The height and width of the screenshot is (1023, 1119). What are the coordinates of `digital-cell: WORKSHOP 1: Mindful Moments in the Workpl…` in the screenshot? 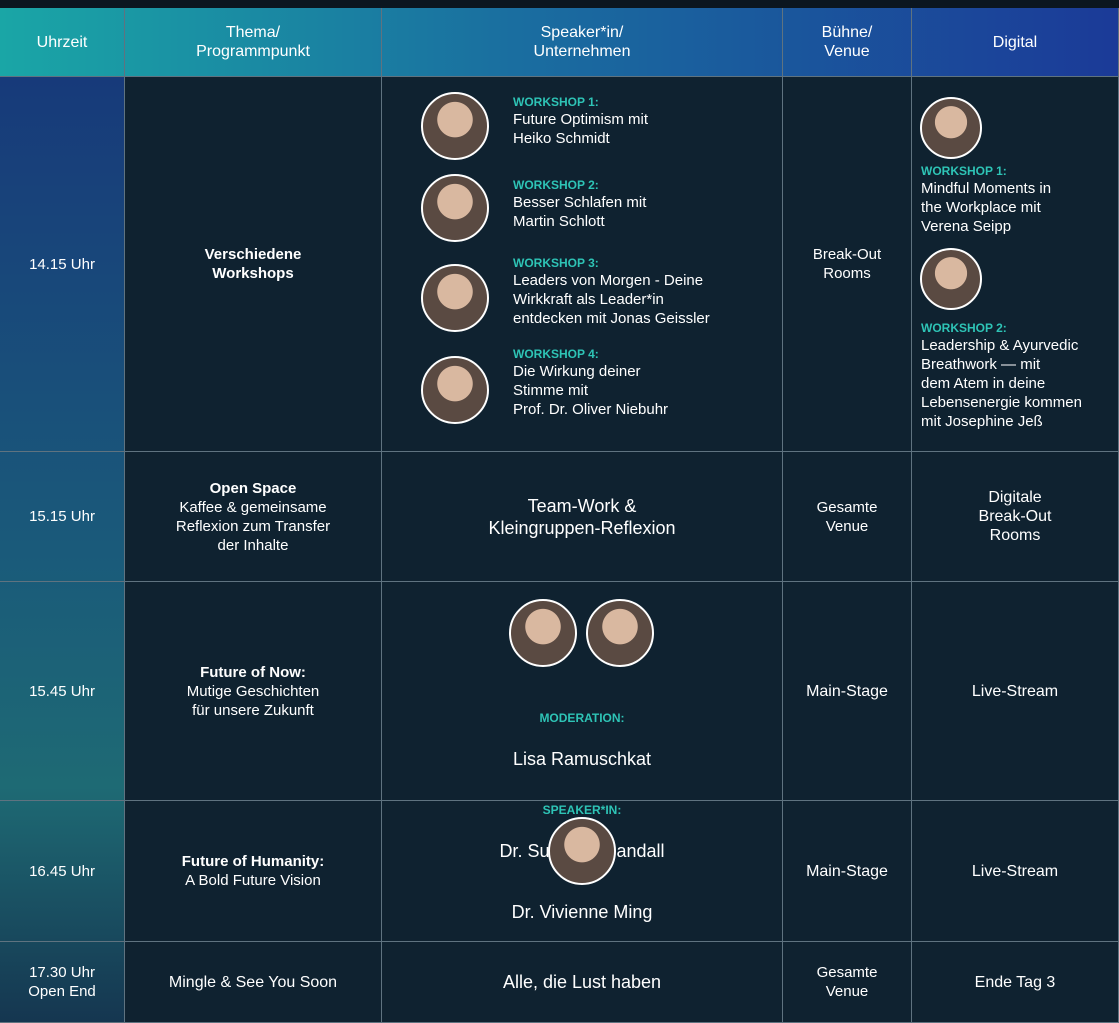 It's located at (1015, 264).